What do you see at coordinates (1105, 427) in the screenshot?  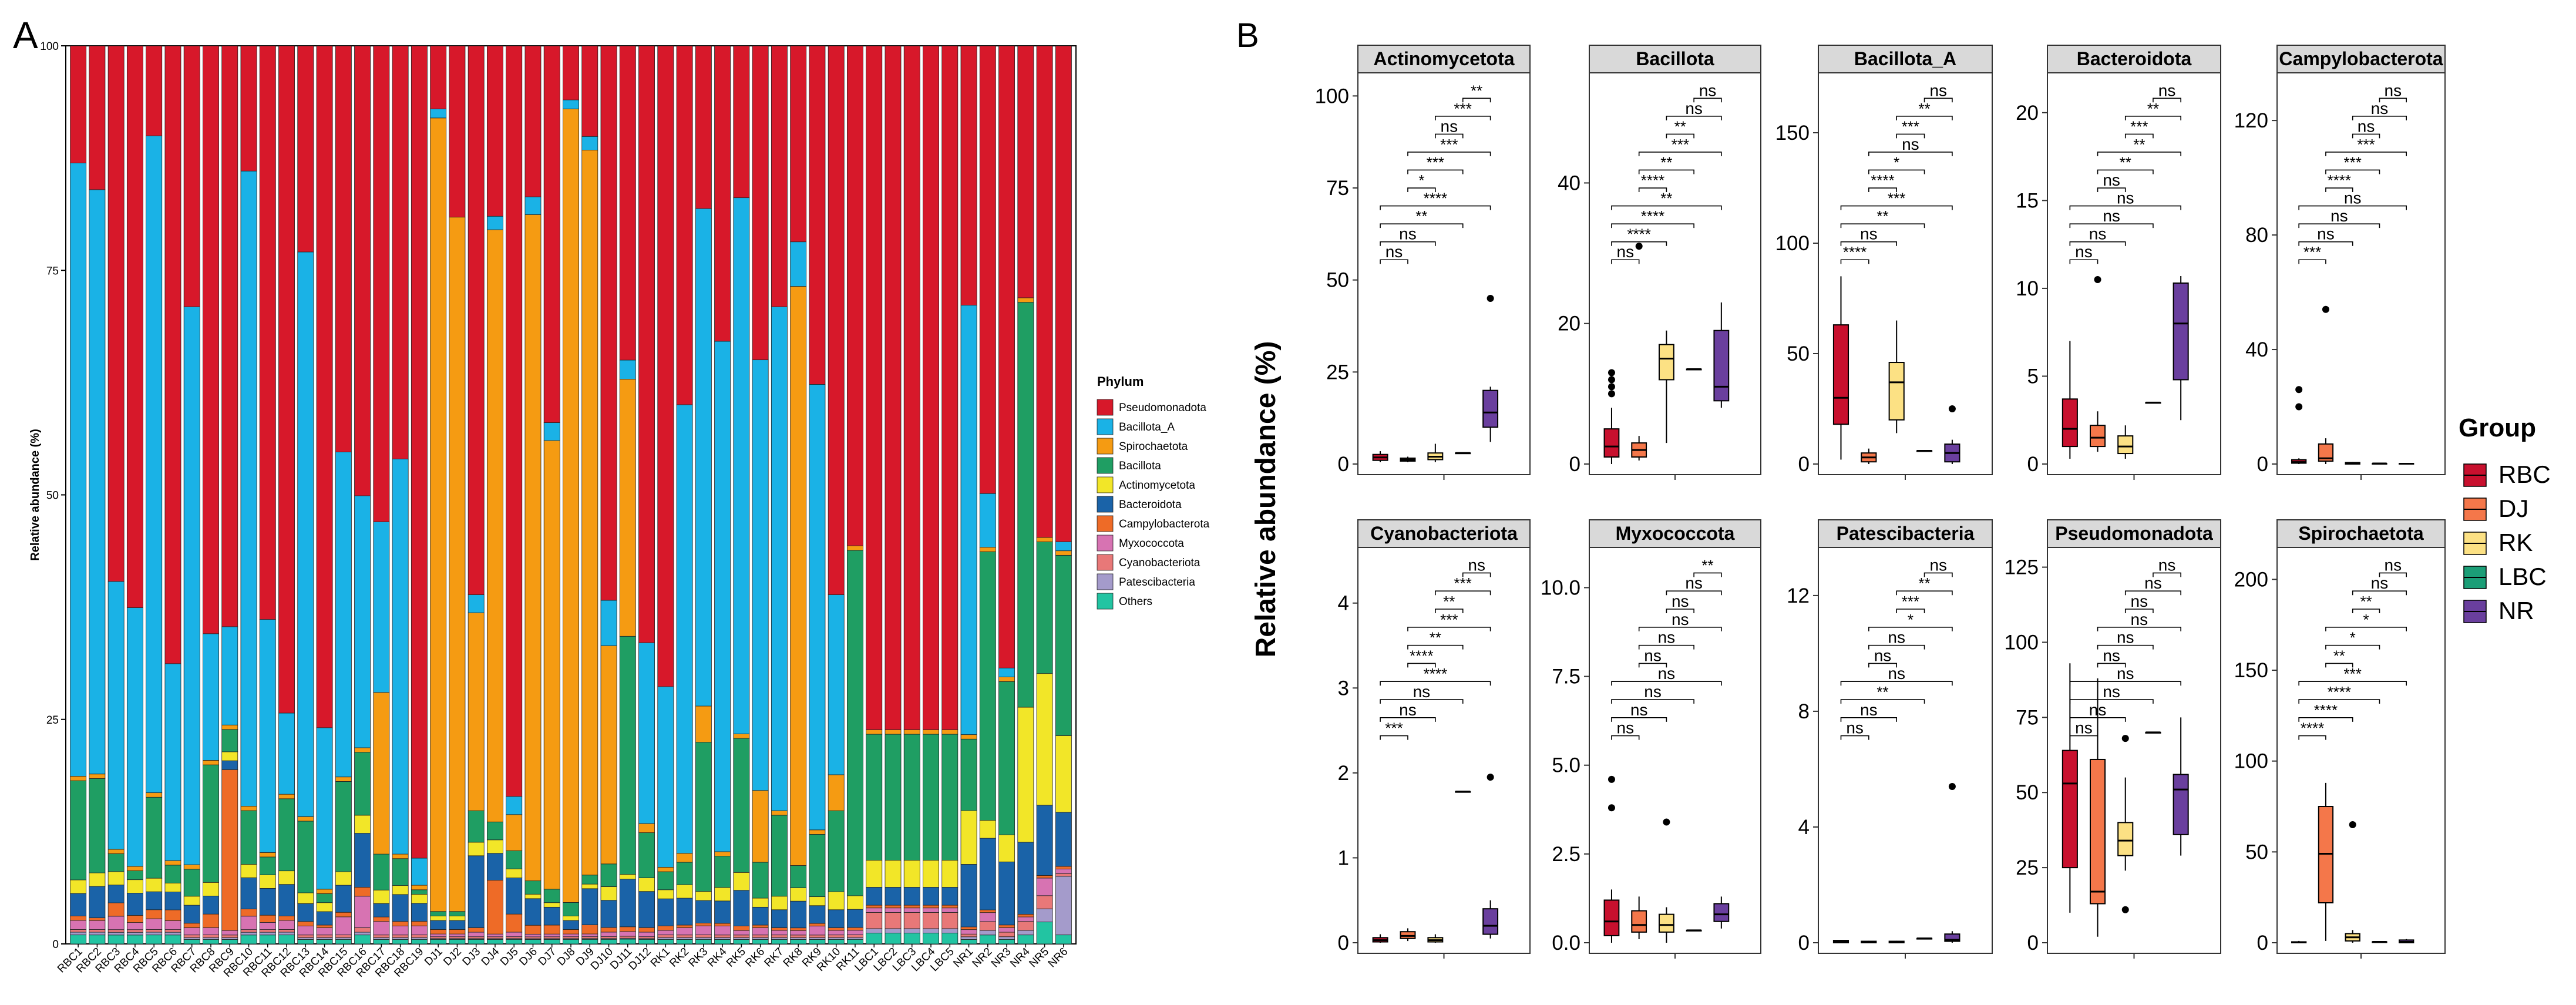 I see `legend-swatch-bacillota-a` at bounding box center [1105, 427].